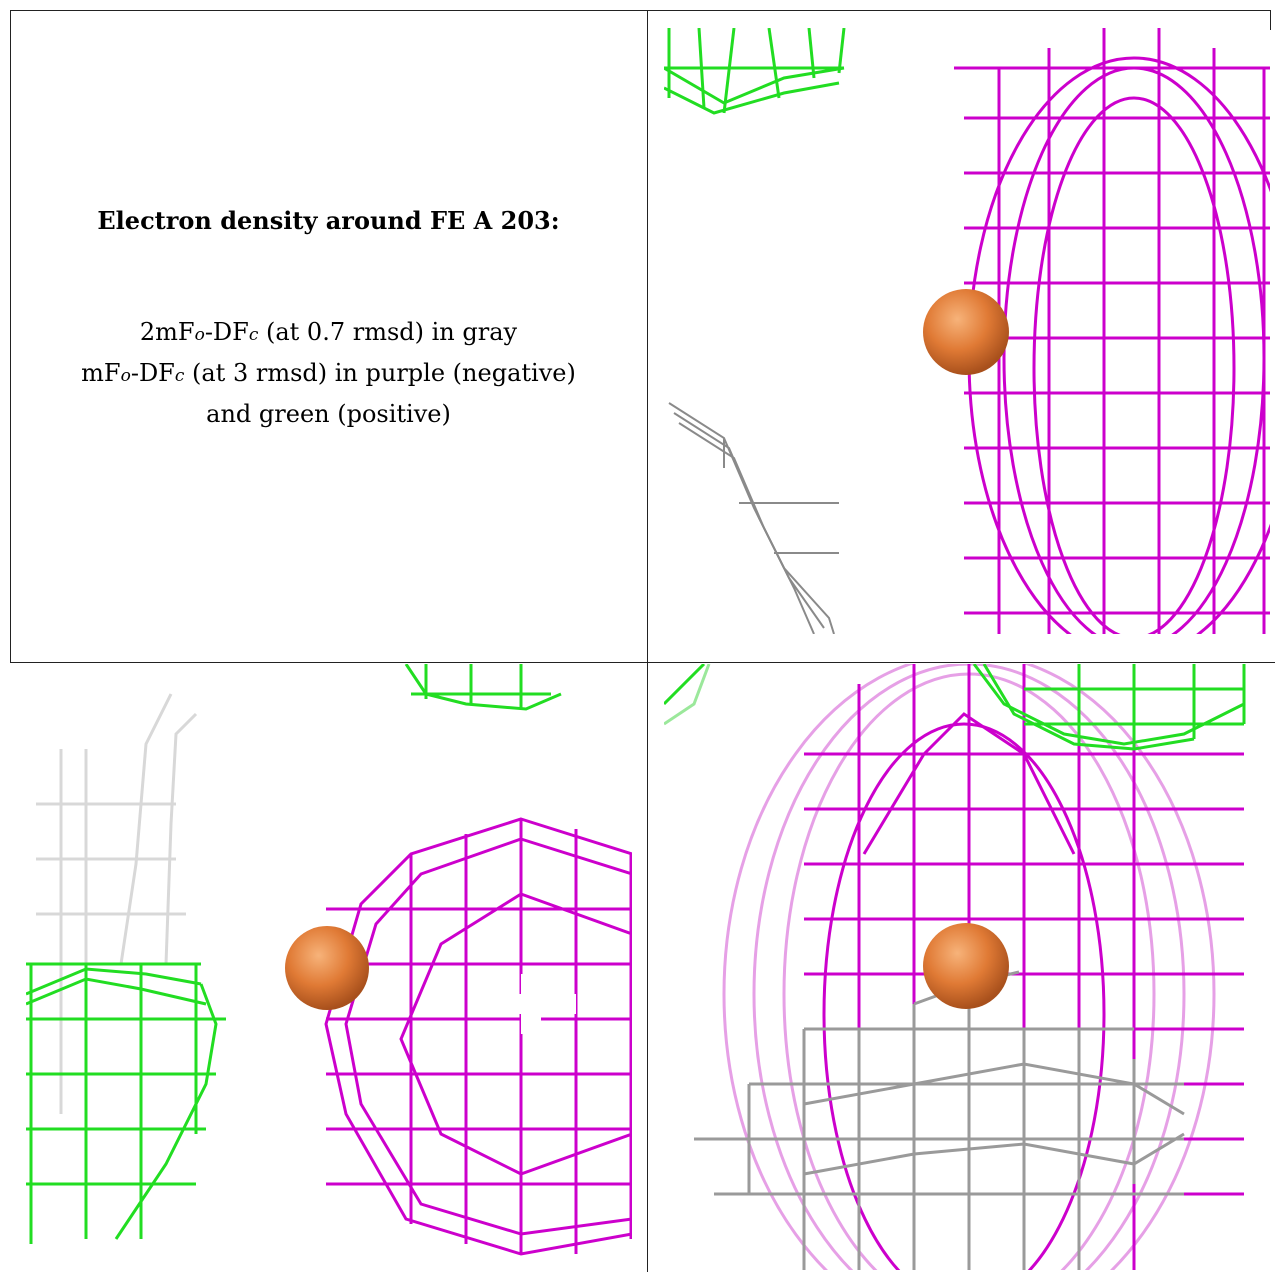  I want to click on legend-line-purple: mFo-DFc (at 3 rmsd) in purple (negative), so click(328, 373).